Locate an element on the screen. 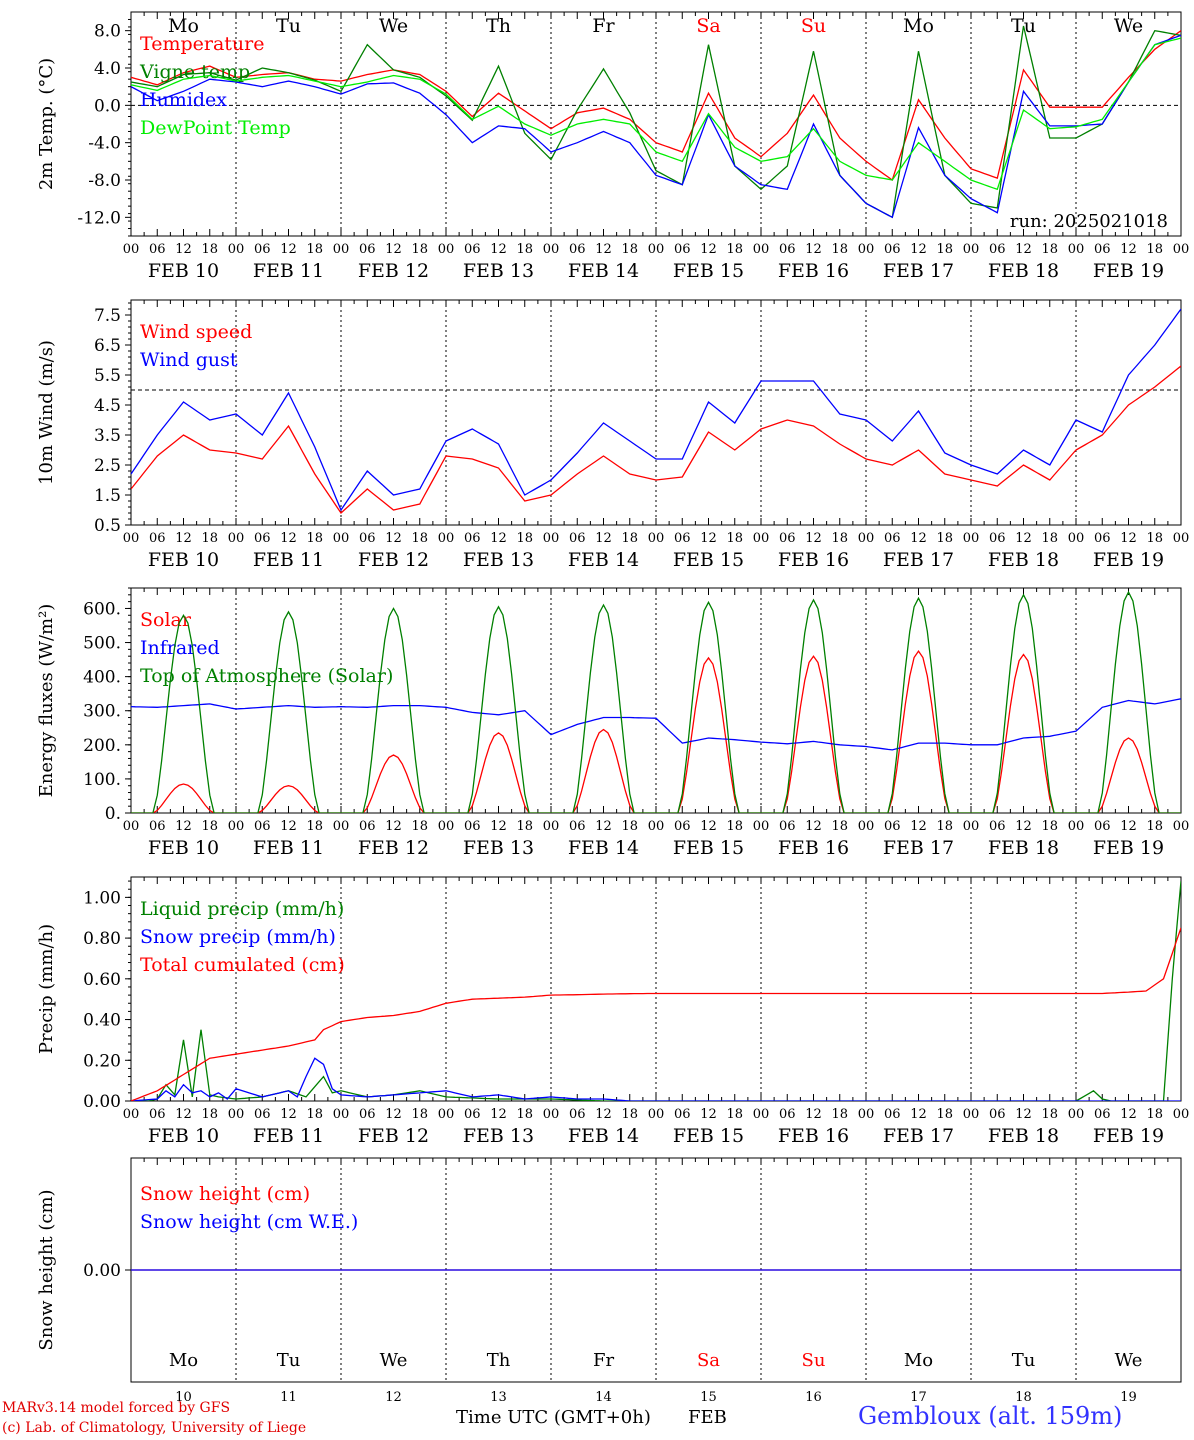 This screenshot has width=1194, height=1440. y-tick-label: 500. is located at coordinates (102, 644).